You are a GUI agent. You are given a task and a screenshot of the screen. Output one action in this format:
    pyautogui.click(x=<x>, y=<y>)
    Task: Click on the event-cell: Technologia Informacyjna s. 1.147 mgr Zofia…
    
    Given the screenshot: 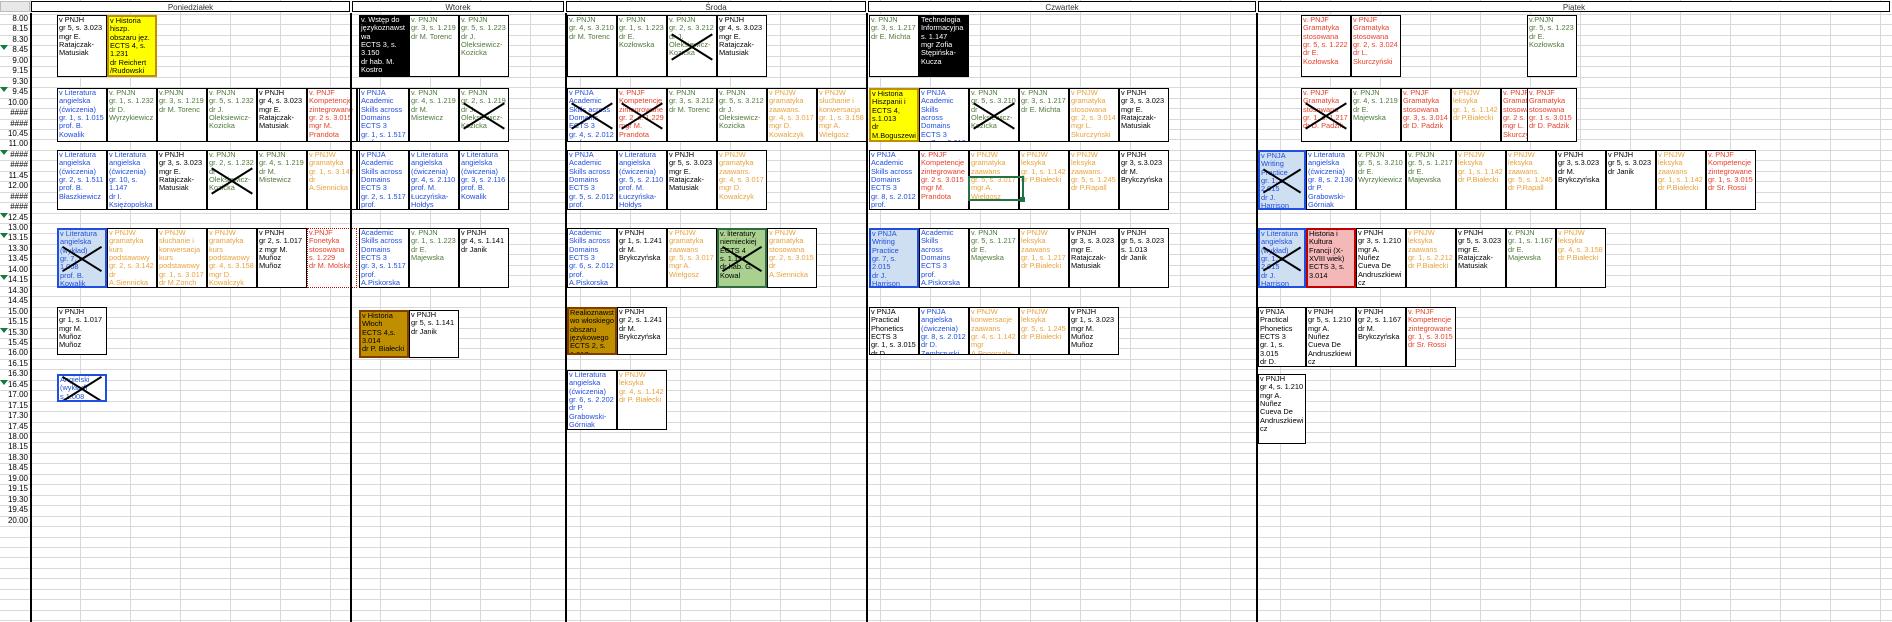 What is the action you would take?
    pyautogui.click(x=944, y=46)
    